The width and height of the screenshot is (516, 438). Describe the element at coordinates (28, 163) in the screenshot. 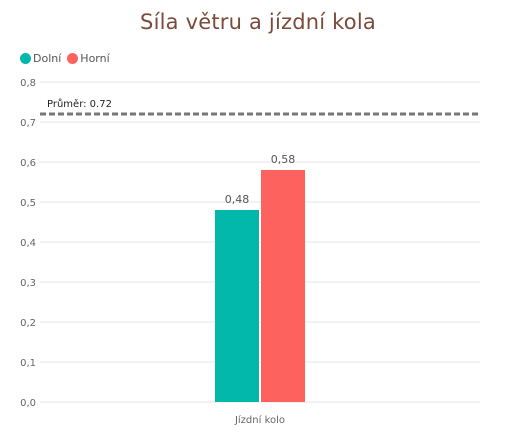

I see `y-tick-label: 0,6` at that location.